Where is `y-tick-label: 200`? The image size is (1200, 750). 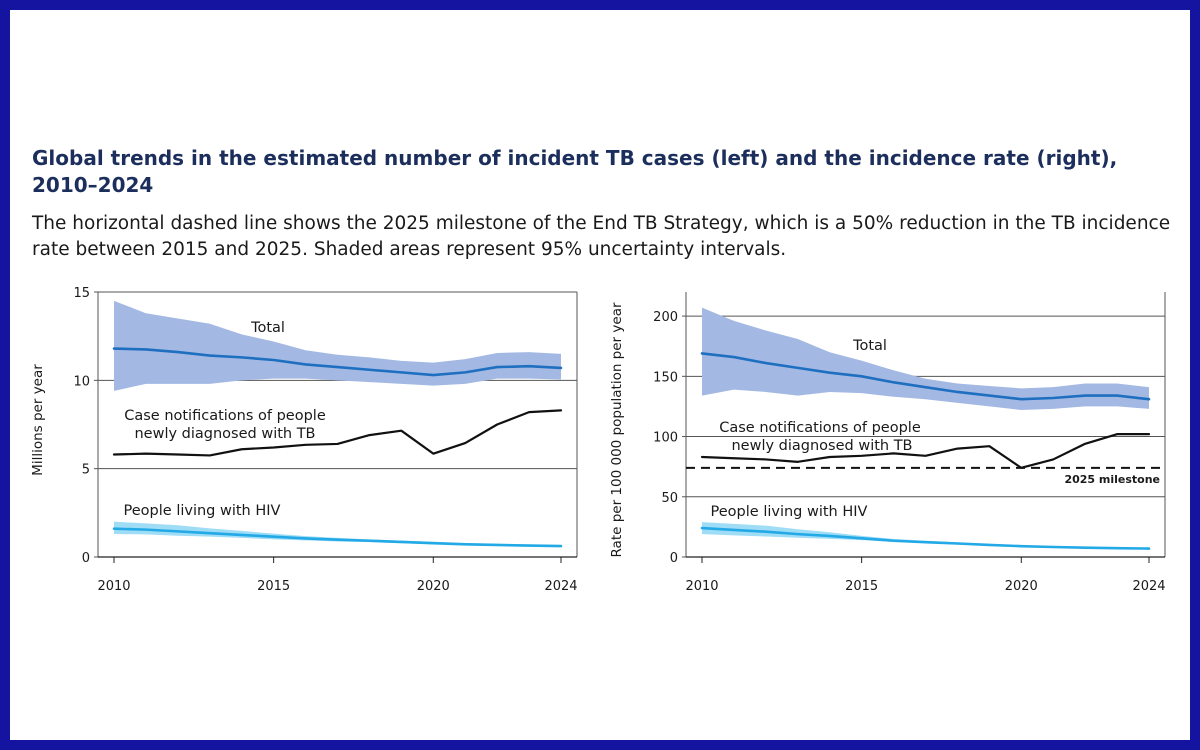
y-tick-label: 200 is located at coordinates (665, 317).